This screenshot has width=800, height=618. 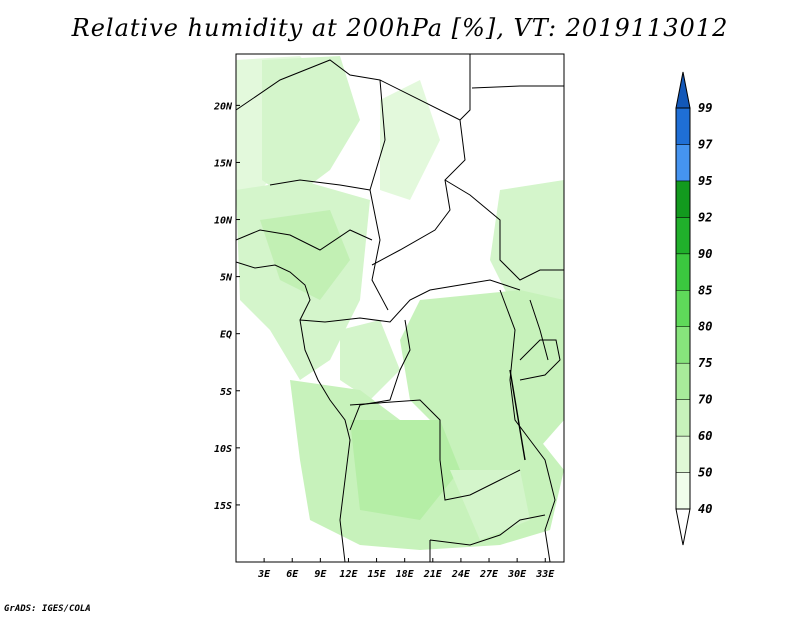 What do you see at coordinates (293, 412) in the screenshot?
I see `coastline-west` at bounding box center [293, 412].